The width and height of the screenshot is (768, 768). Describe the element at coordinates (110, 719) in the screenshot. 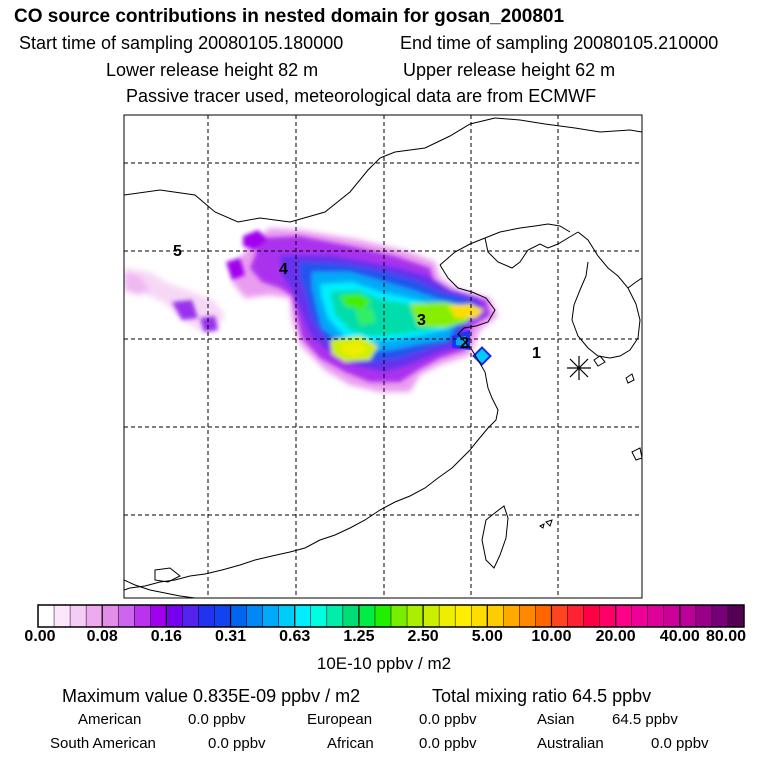

I see `american-label: American` at that location.